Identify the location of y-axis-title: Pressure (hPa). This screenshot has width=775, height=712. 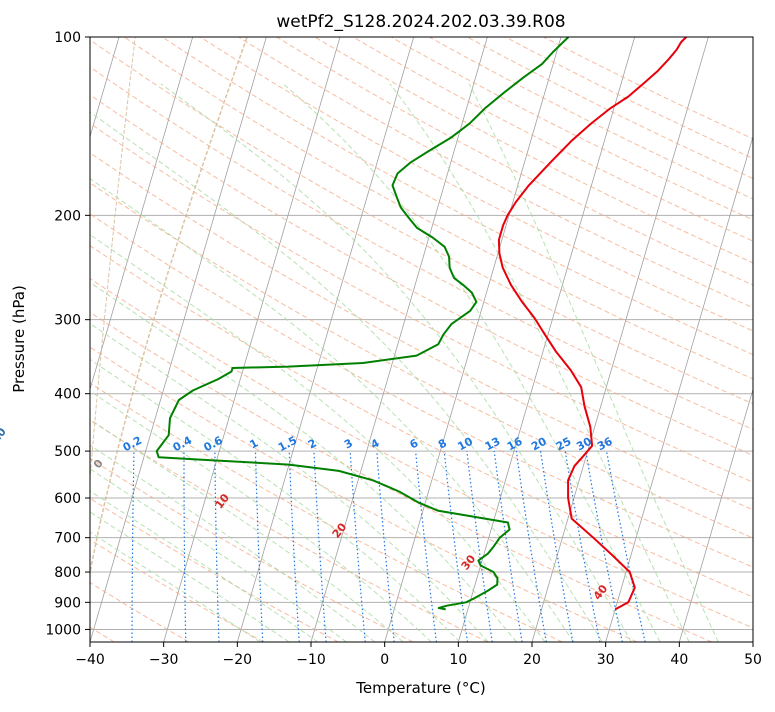
(19, 339).